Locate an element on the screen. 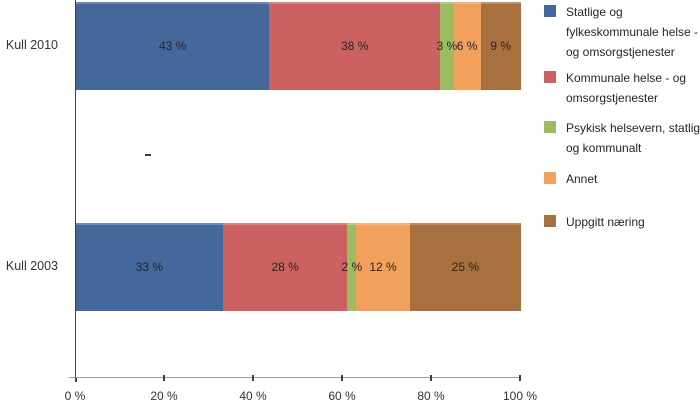 This screenshot has width=700, height=411. value-label: 3 % is located at coordinates (447, 46).